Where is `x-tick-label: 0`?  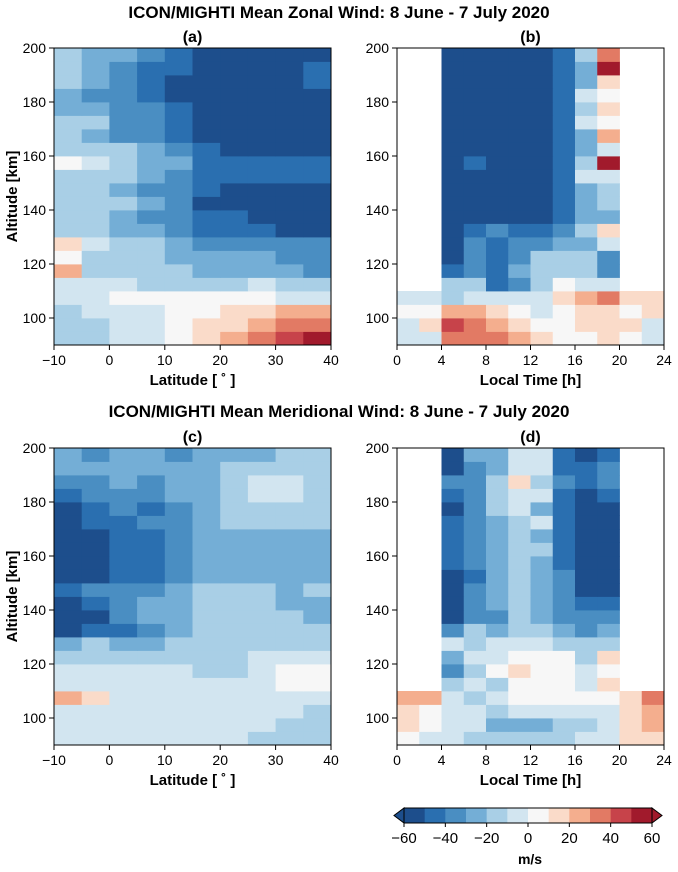
x-tick-label: 0 is located at coordinates (110, 360).